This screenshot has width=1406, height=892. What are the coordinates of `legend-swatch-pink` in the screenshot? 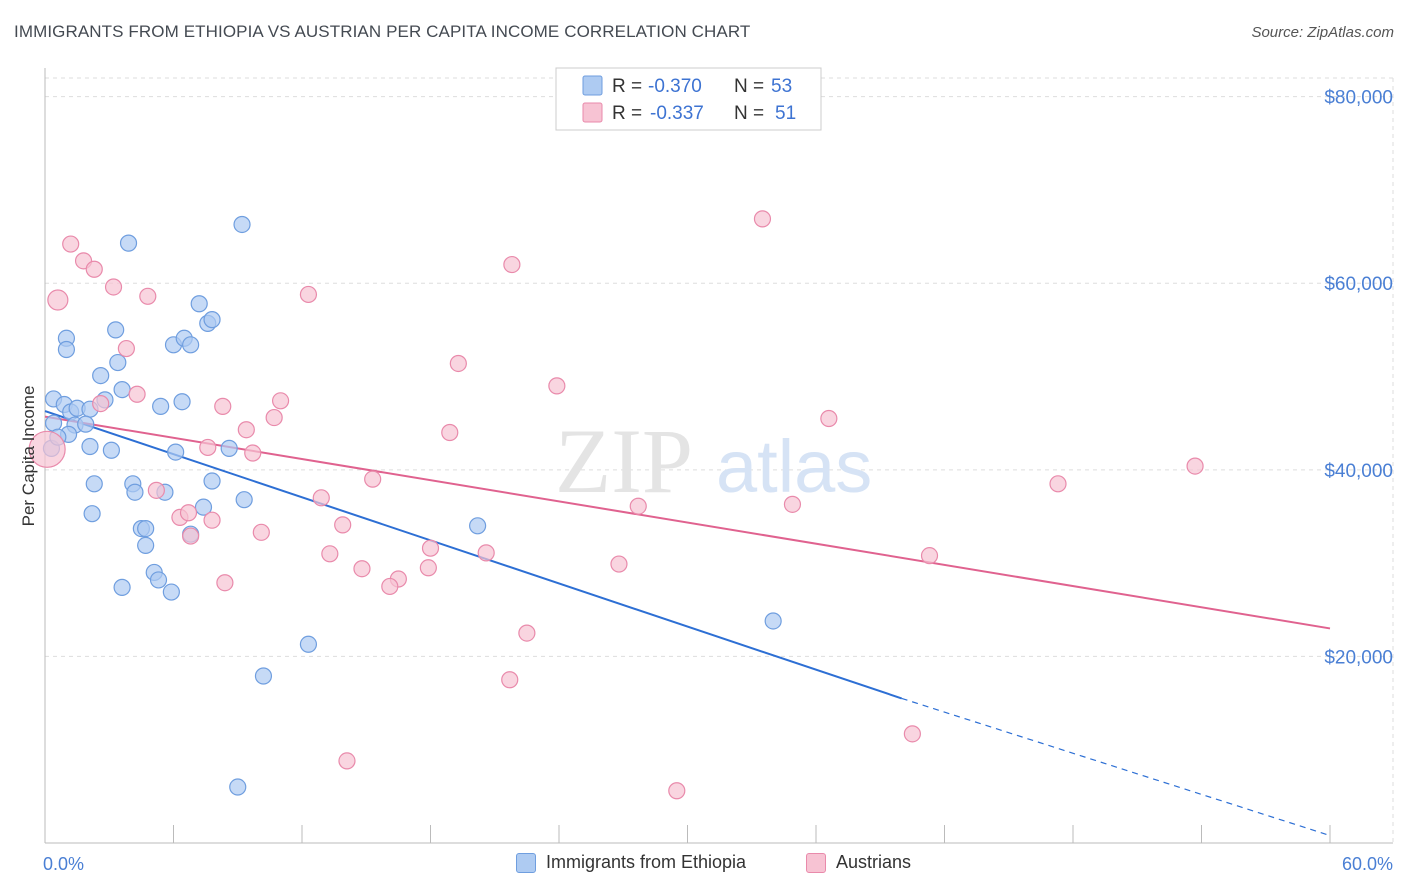 It's located at (592, 112).